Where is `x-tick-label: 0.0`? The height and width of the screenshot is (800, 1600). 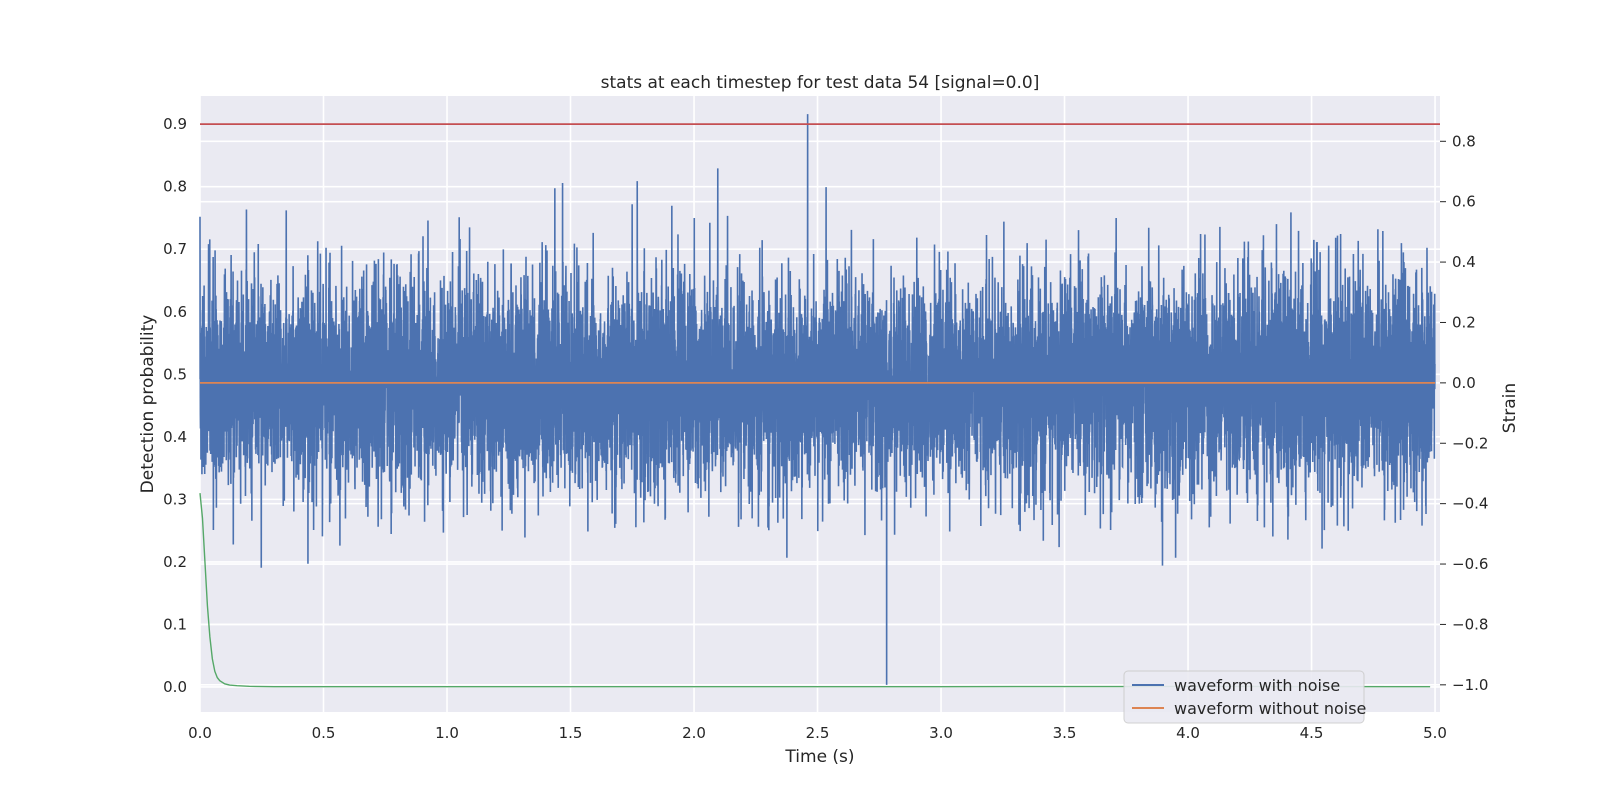 x-tick-label: 0.0 is located at coordinates (200, 733).